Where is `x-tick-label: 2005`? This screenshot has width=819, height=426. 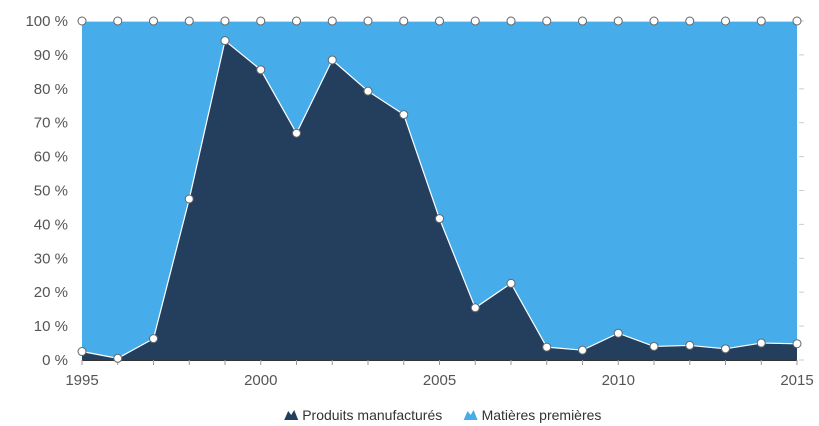 x-tick-label: 2005 is located at coordinates (439, 380).